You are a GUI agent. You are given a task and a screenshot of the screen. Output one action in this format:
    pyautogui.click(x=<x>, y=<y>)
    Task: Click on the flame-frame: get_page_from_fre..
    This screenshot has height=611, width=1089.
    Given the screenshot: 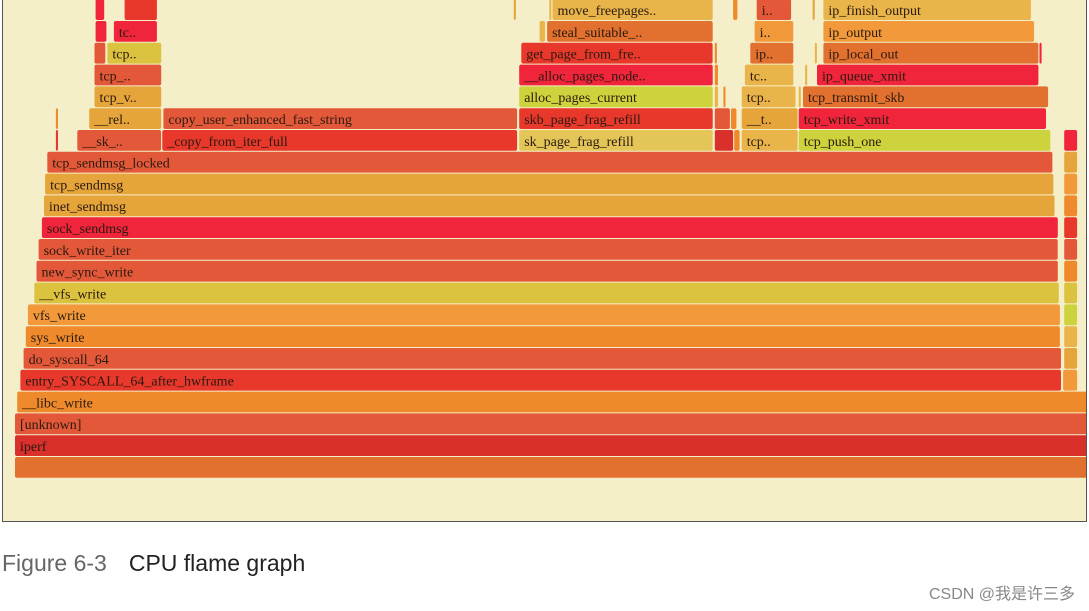 What is the action you would take?
    pyautogui.click(x=617, y=53)
    